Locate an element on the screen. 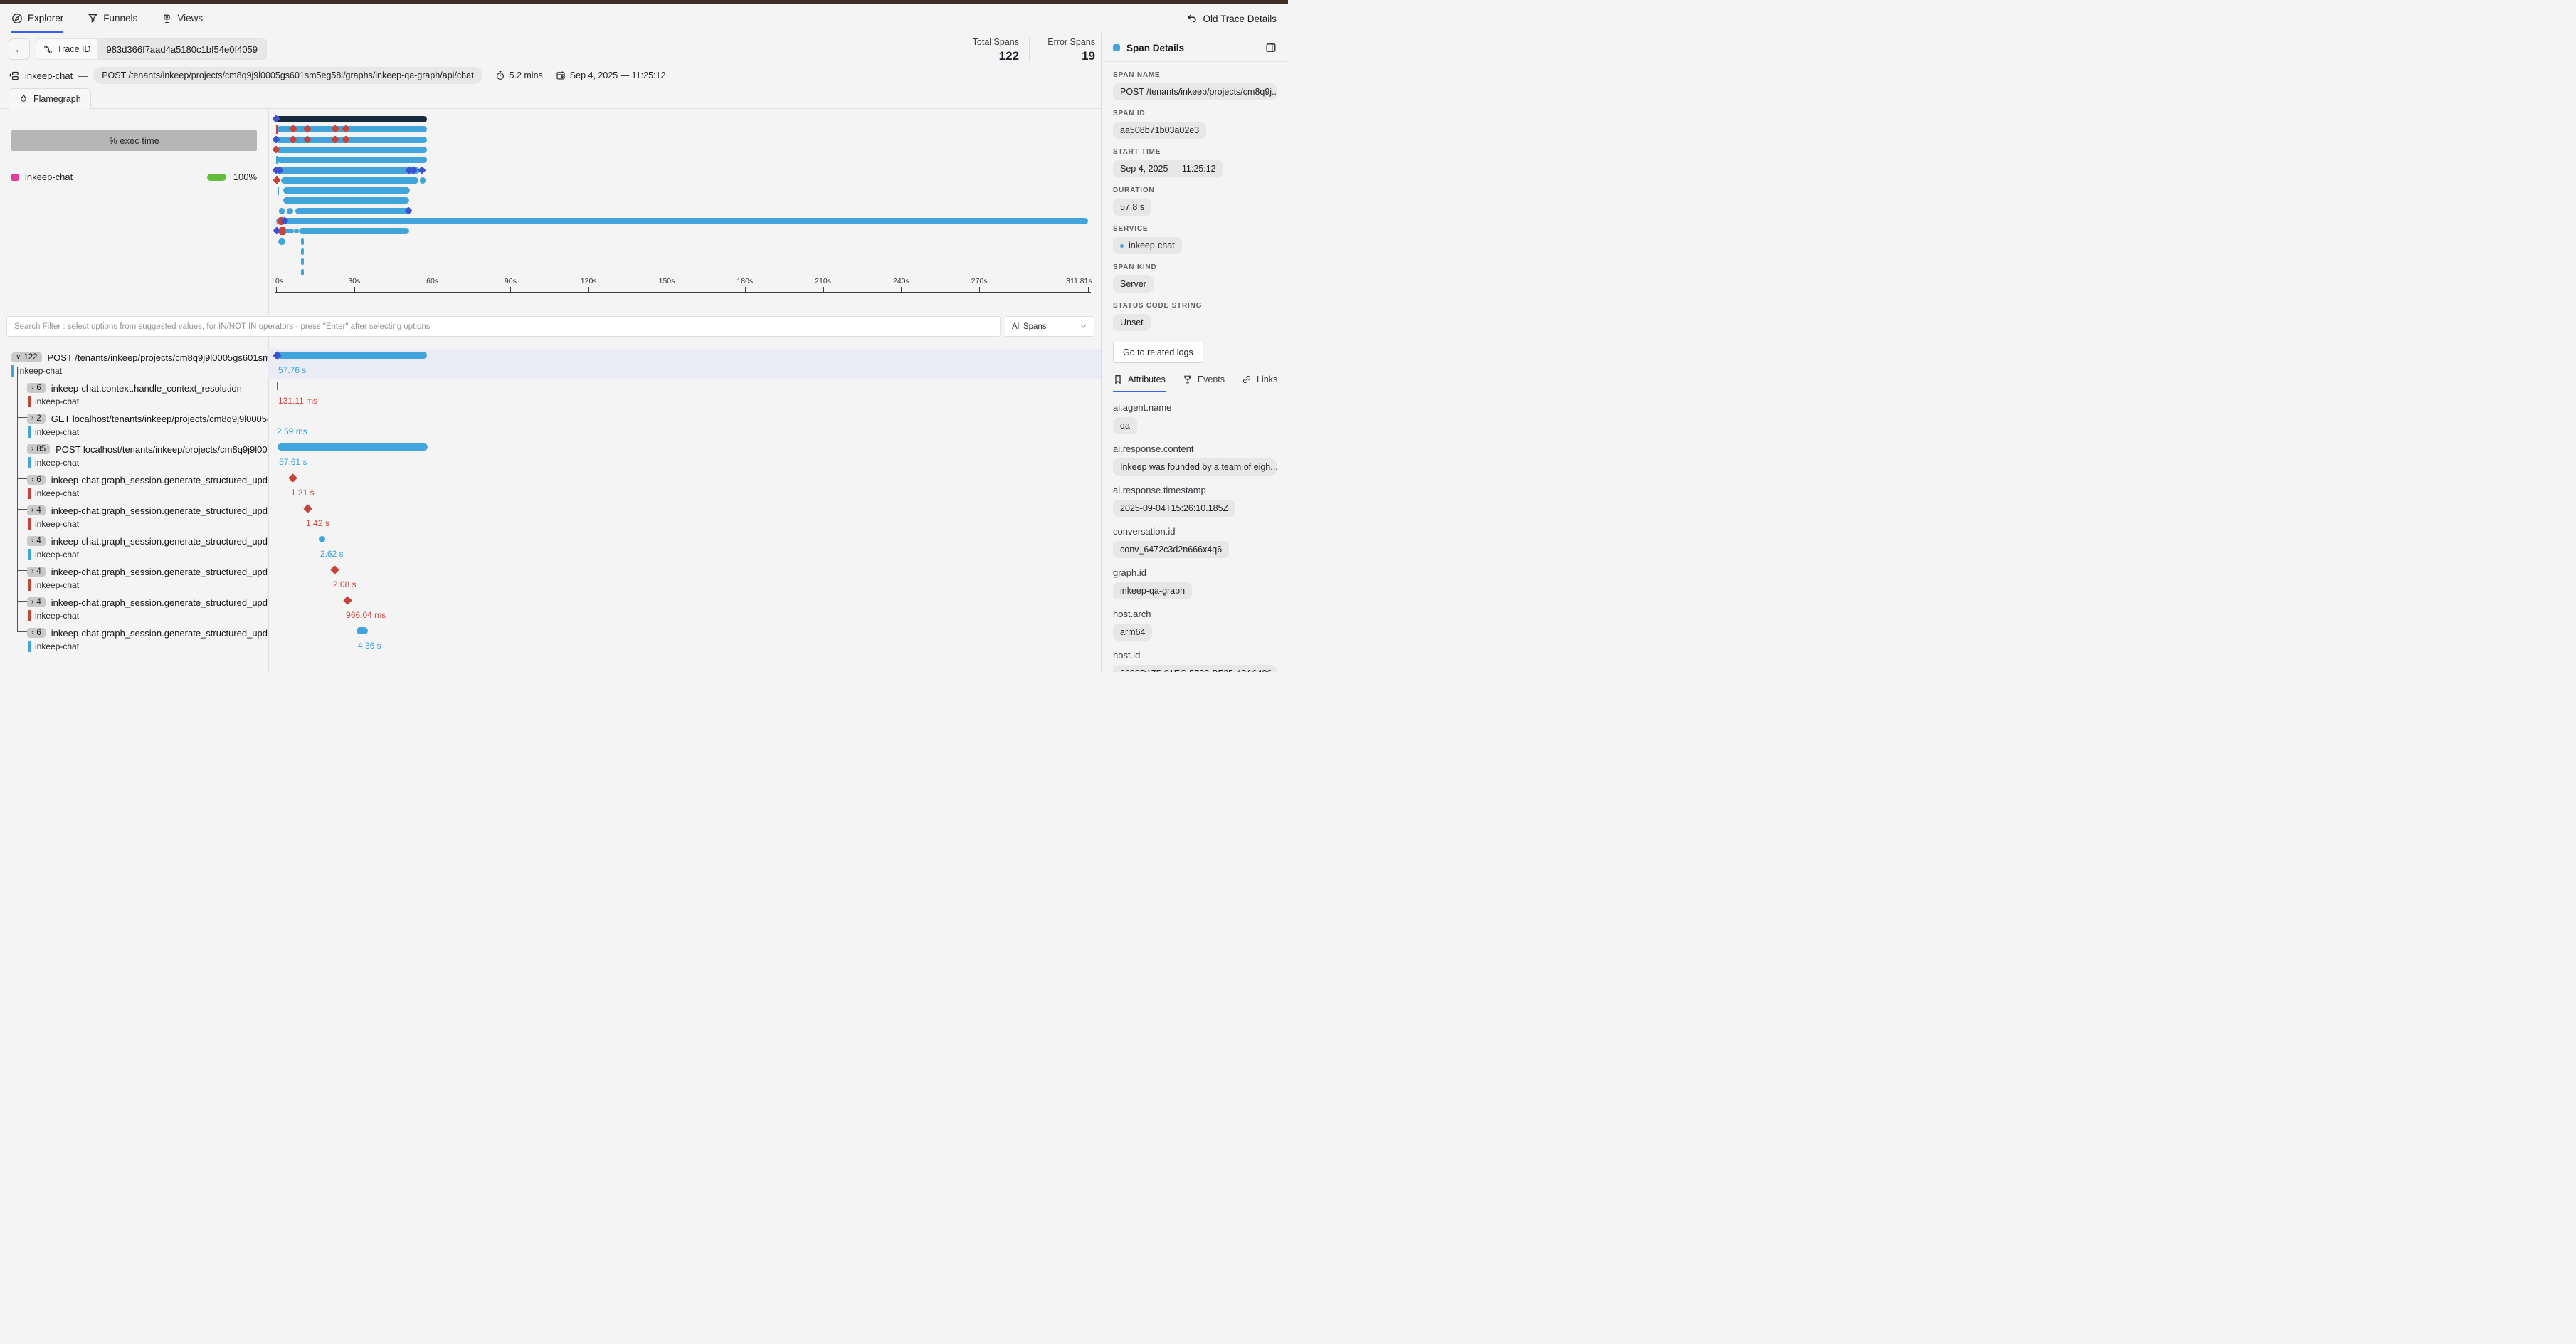 The image size is (2576, 1344). timeline-tick is located at coordinates (276, 289).